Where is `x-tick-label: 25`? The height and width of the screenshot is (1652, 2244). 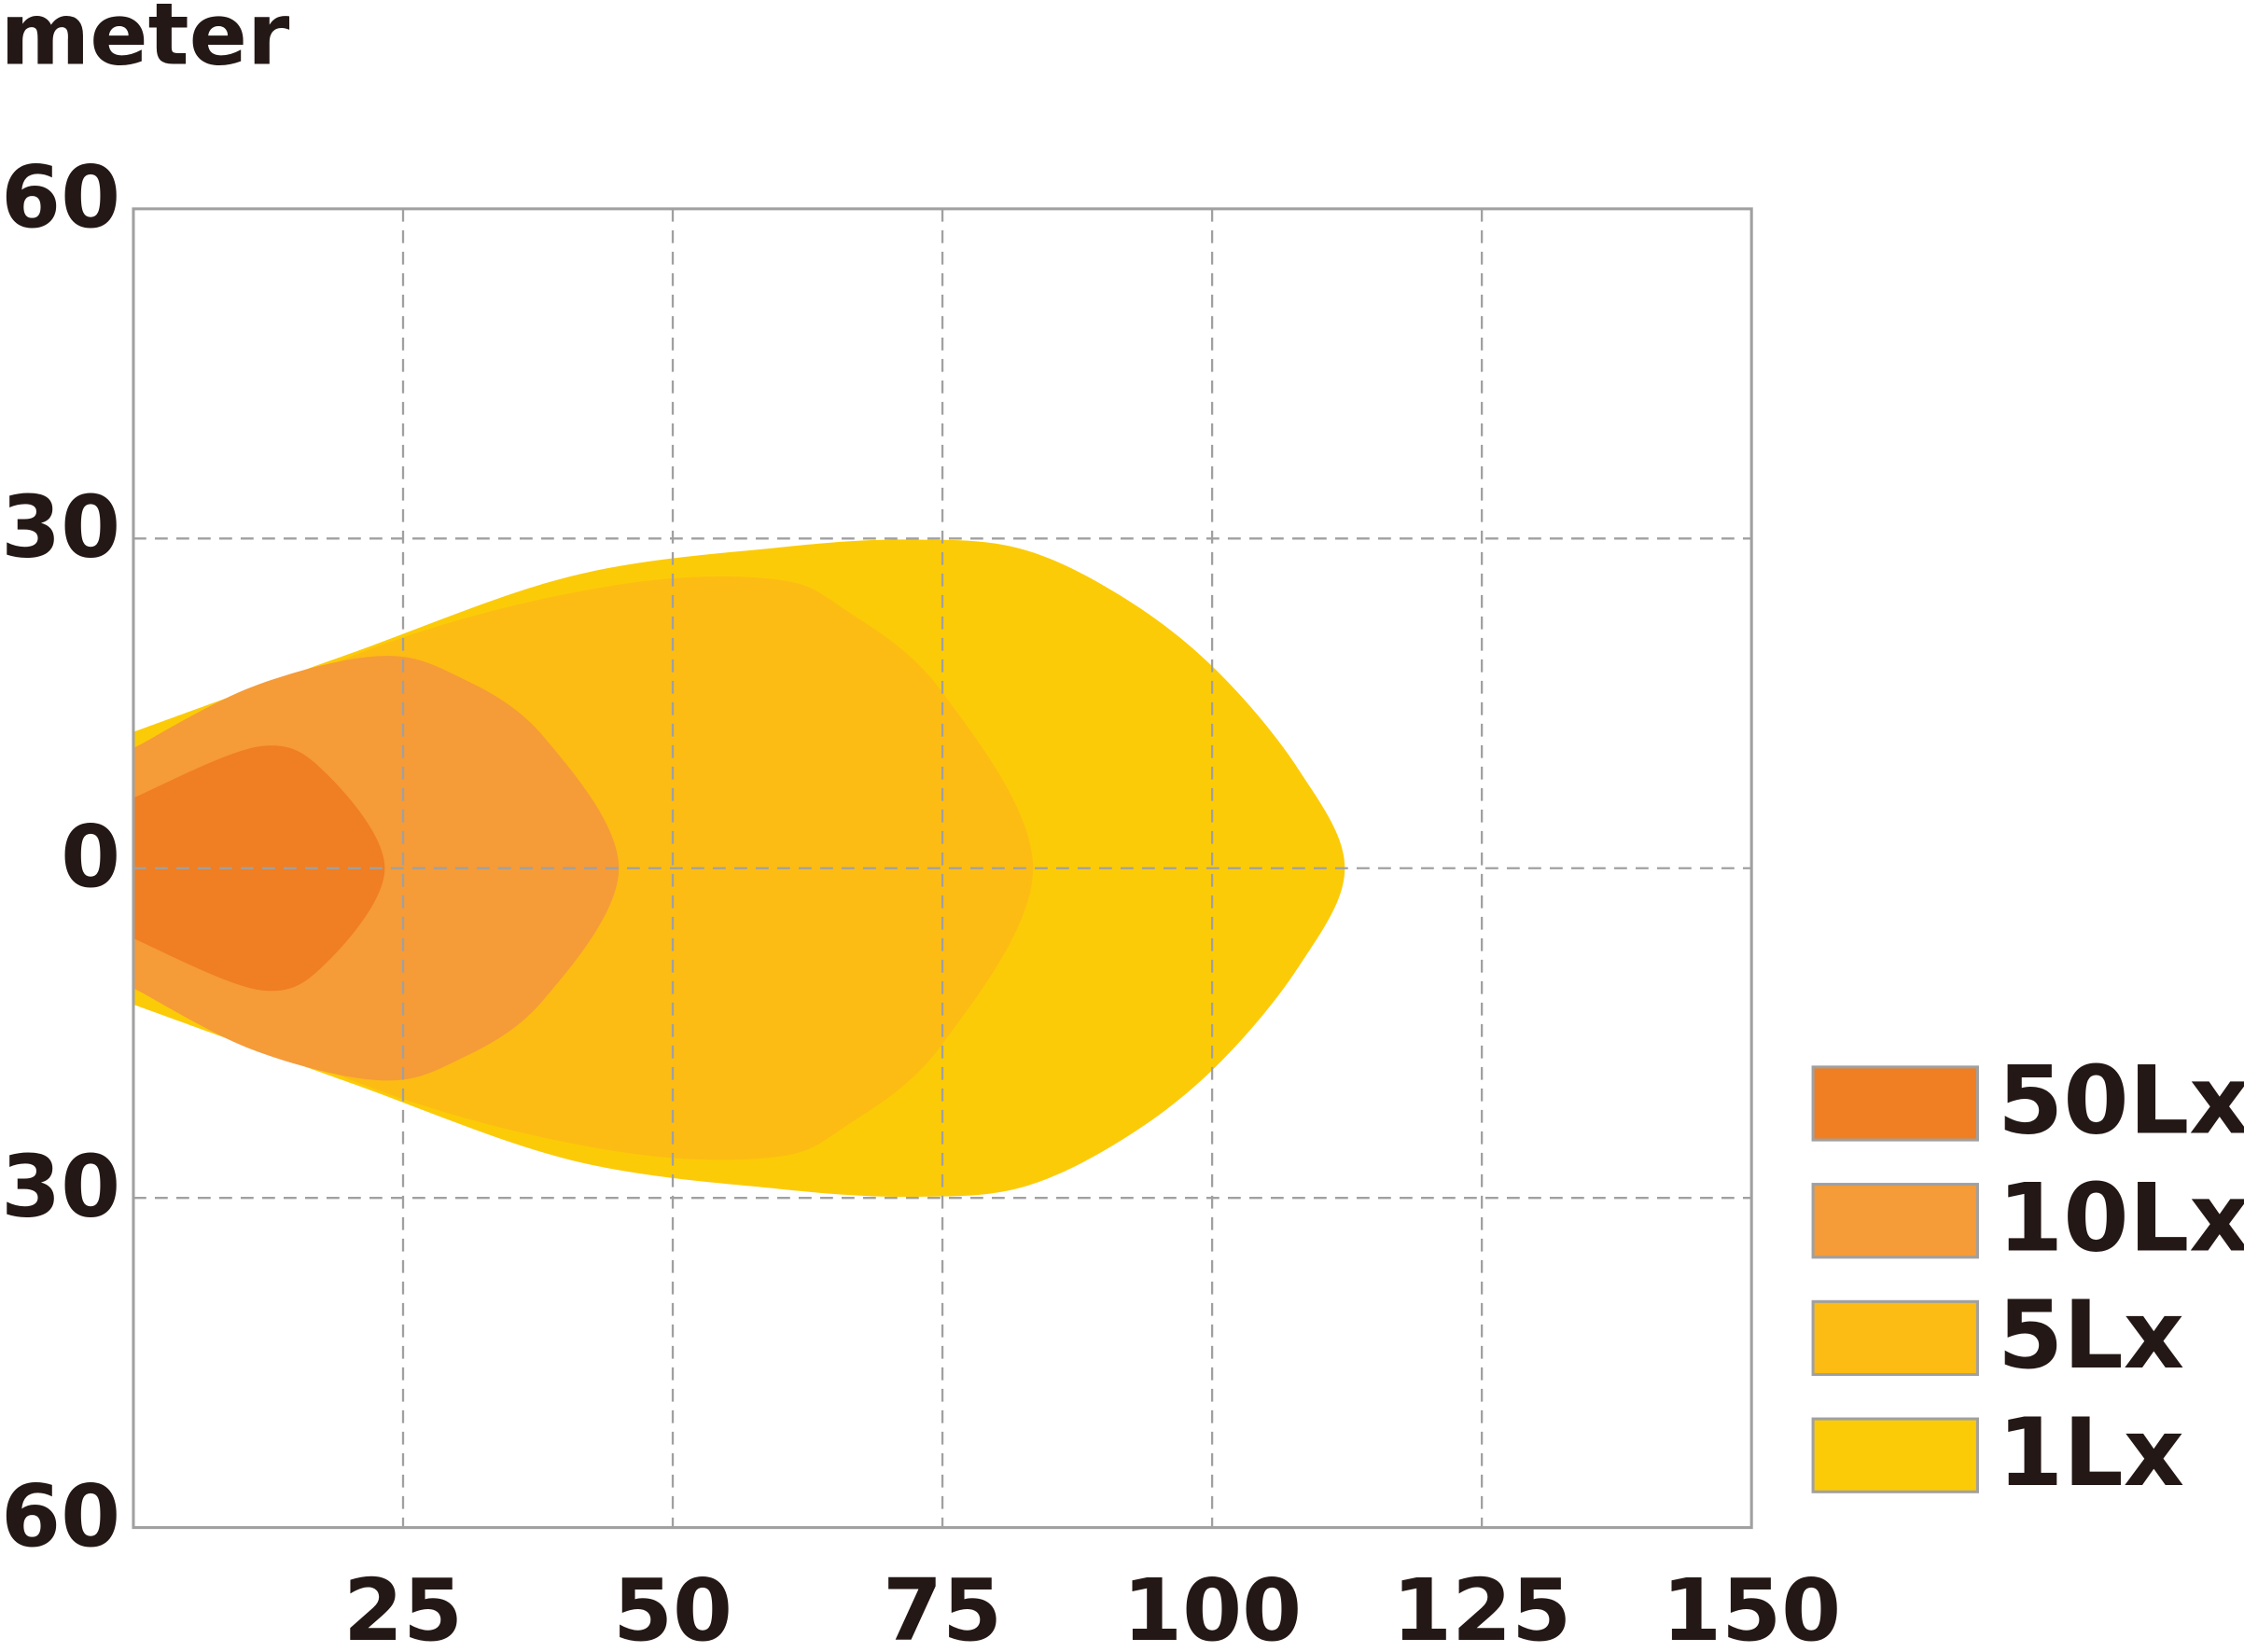
x-tick-label: 25 is located at coordinates (403, 1607).